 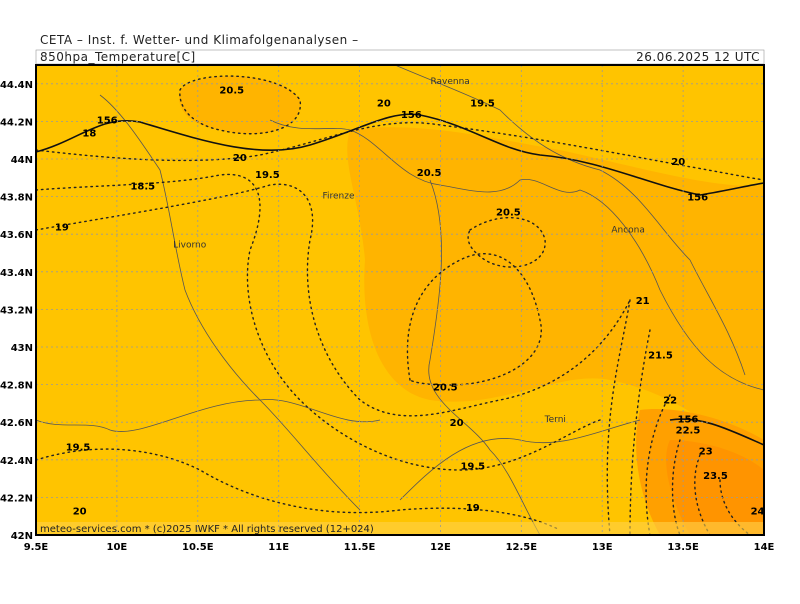 What do you see at coordinates (522, 547) in the screenshot?
I see `x-tick-label: 12.5E` at bounding box center [522, 547].